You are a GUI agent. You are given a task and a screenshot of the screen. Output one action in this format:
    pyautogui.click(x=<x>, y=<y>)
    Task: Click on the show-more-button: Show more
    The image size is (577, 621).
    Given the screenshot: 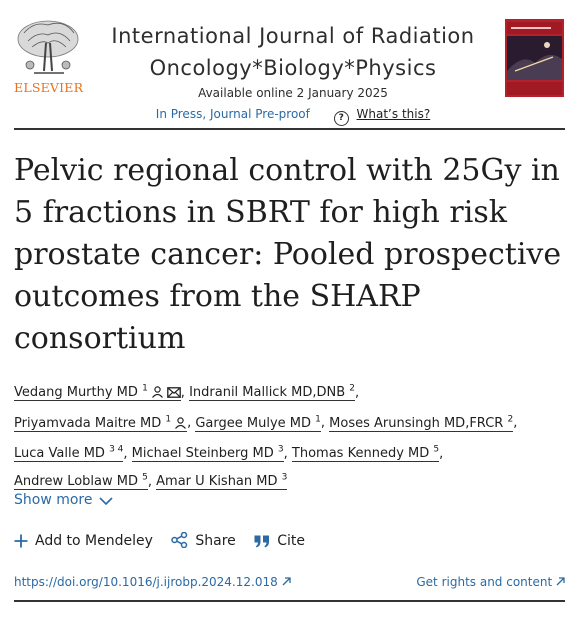 What is the action you would take?
    pyautogui.click(x=63, y=500)
    